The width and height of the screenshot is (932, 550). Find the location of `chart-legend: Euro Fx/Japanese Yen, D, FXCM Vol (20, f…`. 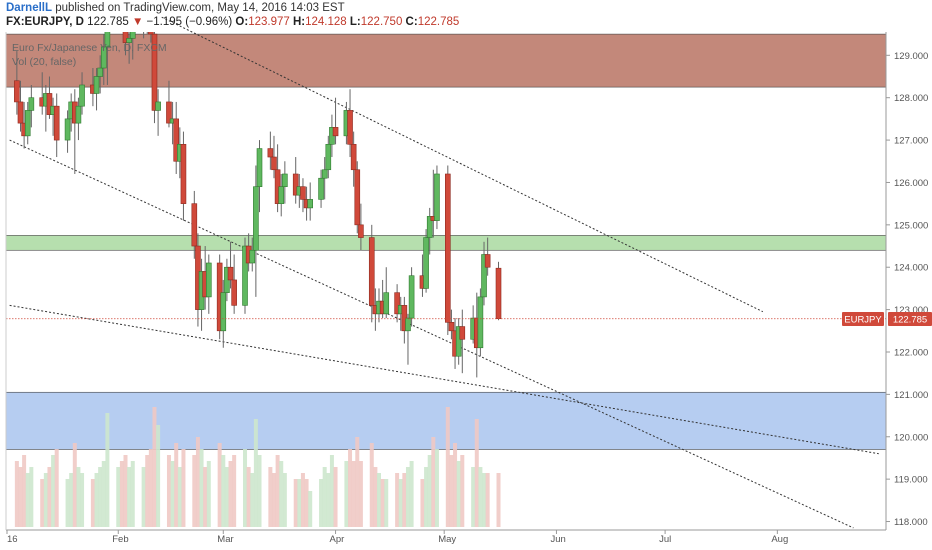

chart-legend: Euro Fx/Japanese Yen, D, FXCM Vol (20, f… is located at coordinates (89, 55).